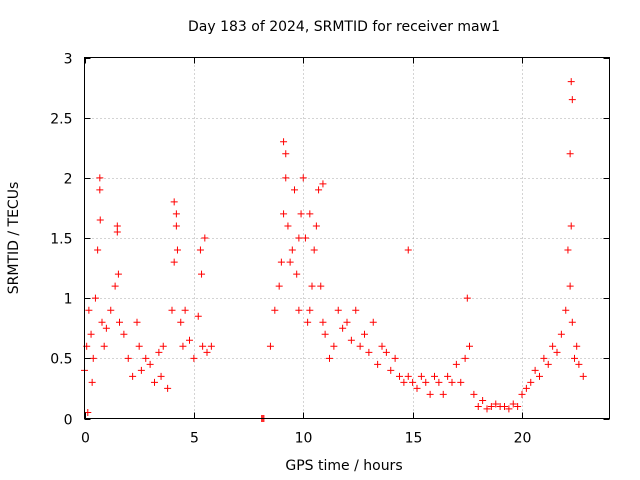 This screenshot has width=640, height=480. What do you see at coordinates (343, 466) in the screenshot?
I see `x-axis-title: GPS time / hours` at bounding box center [343, 466].